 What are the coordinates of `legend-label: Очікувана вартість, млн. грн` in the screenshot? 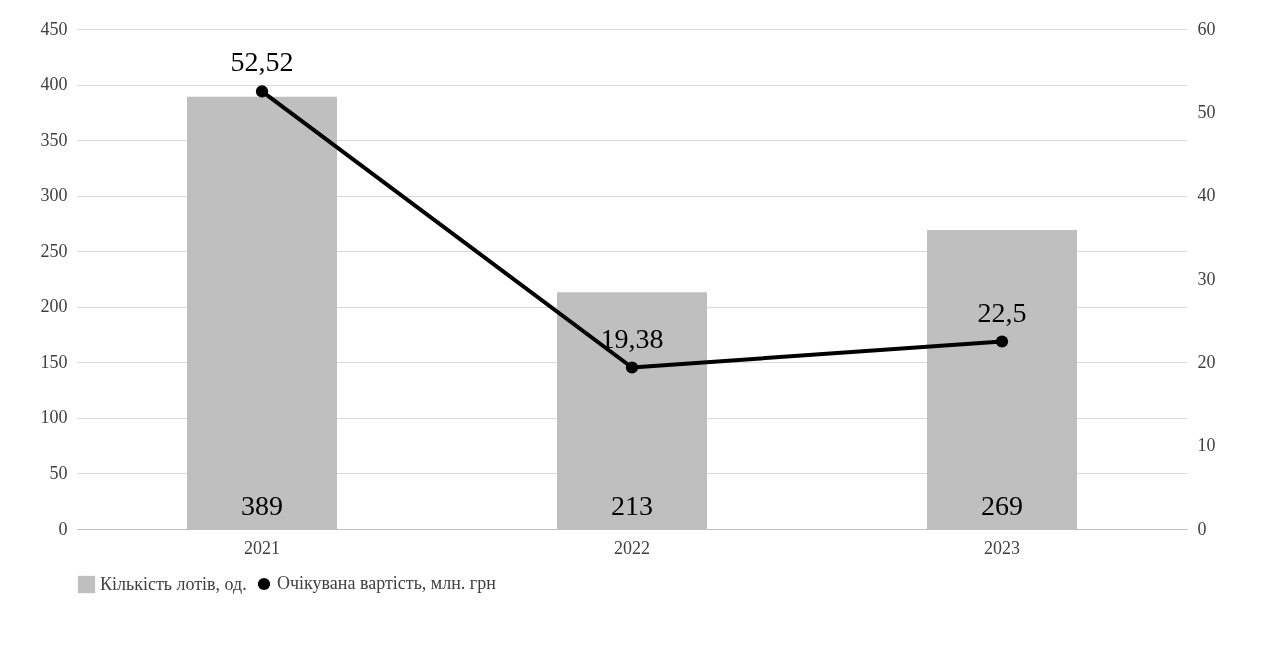 It's located at (387, 583).